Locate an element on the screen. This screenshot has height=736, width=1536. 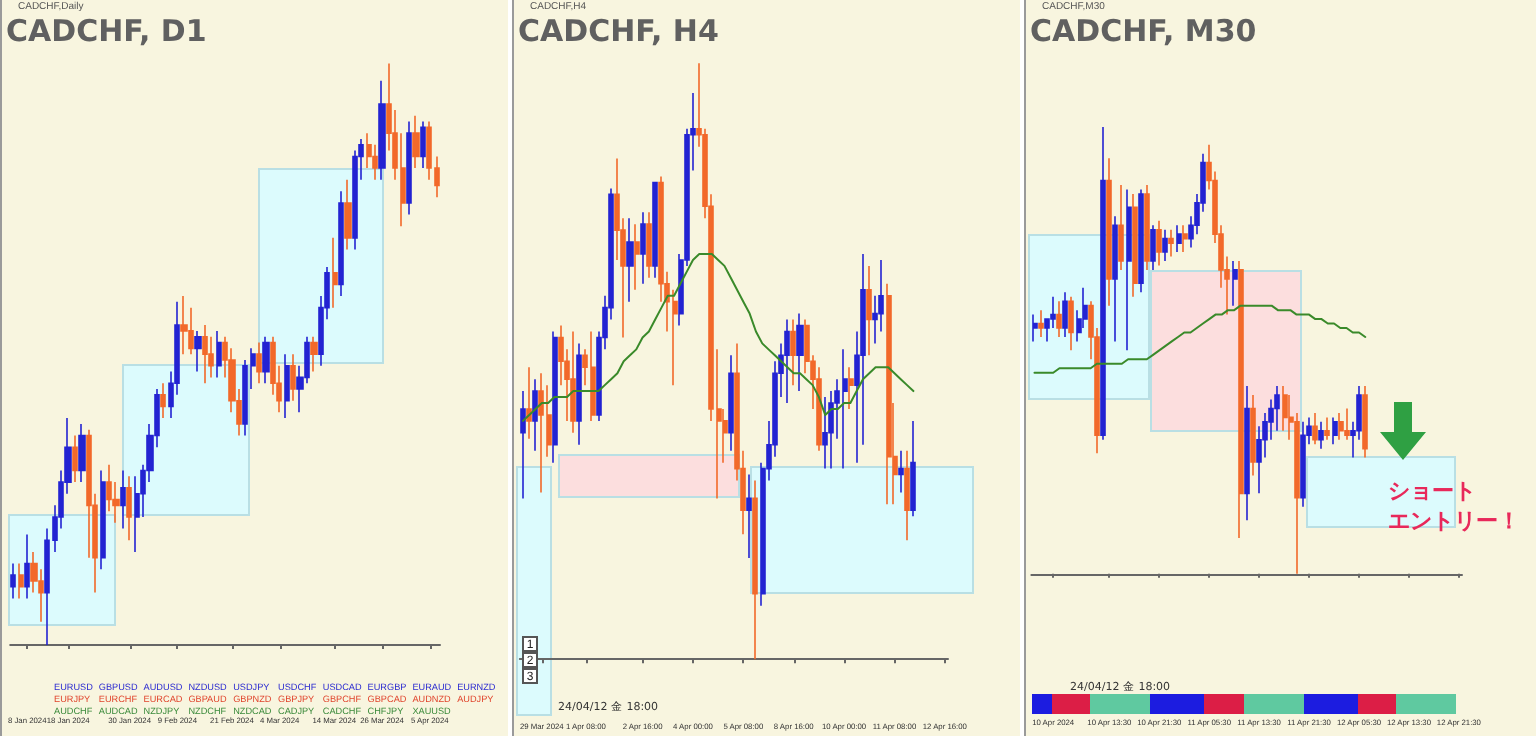
chart-title: CADCHF, M30 is located at coordinates (1143, 31).